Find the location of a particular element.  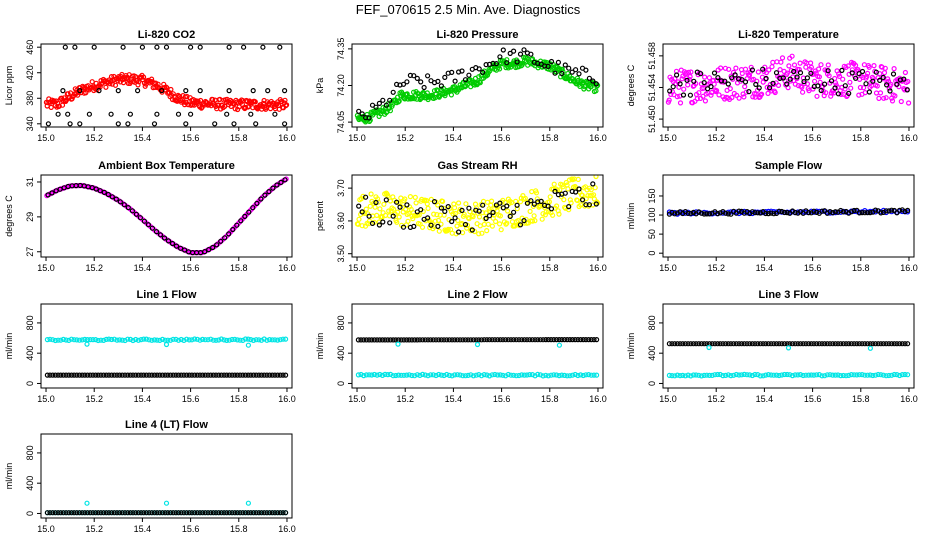

y-tick-label: 800 is located at coordinates (30, 452).